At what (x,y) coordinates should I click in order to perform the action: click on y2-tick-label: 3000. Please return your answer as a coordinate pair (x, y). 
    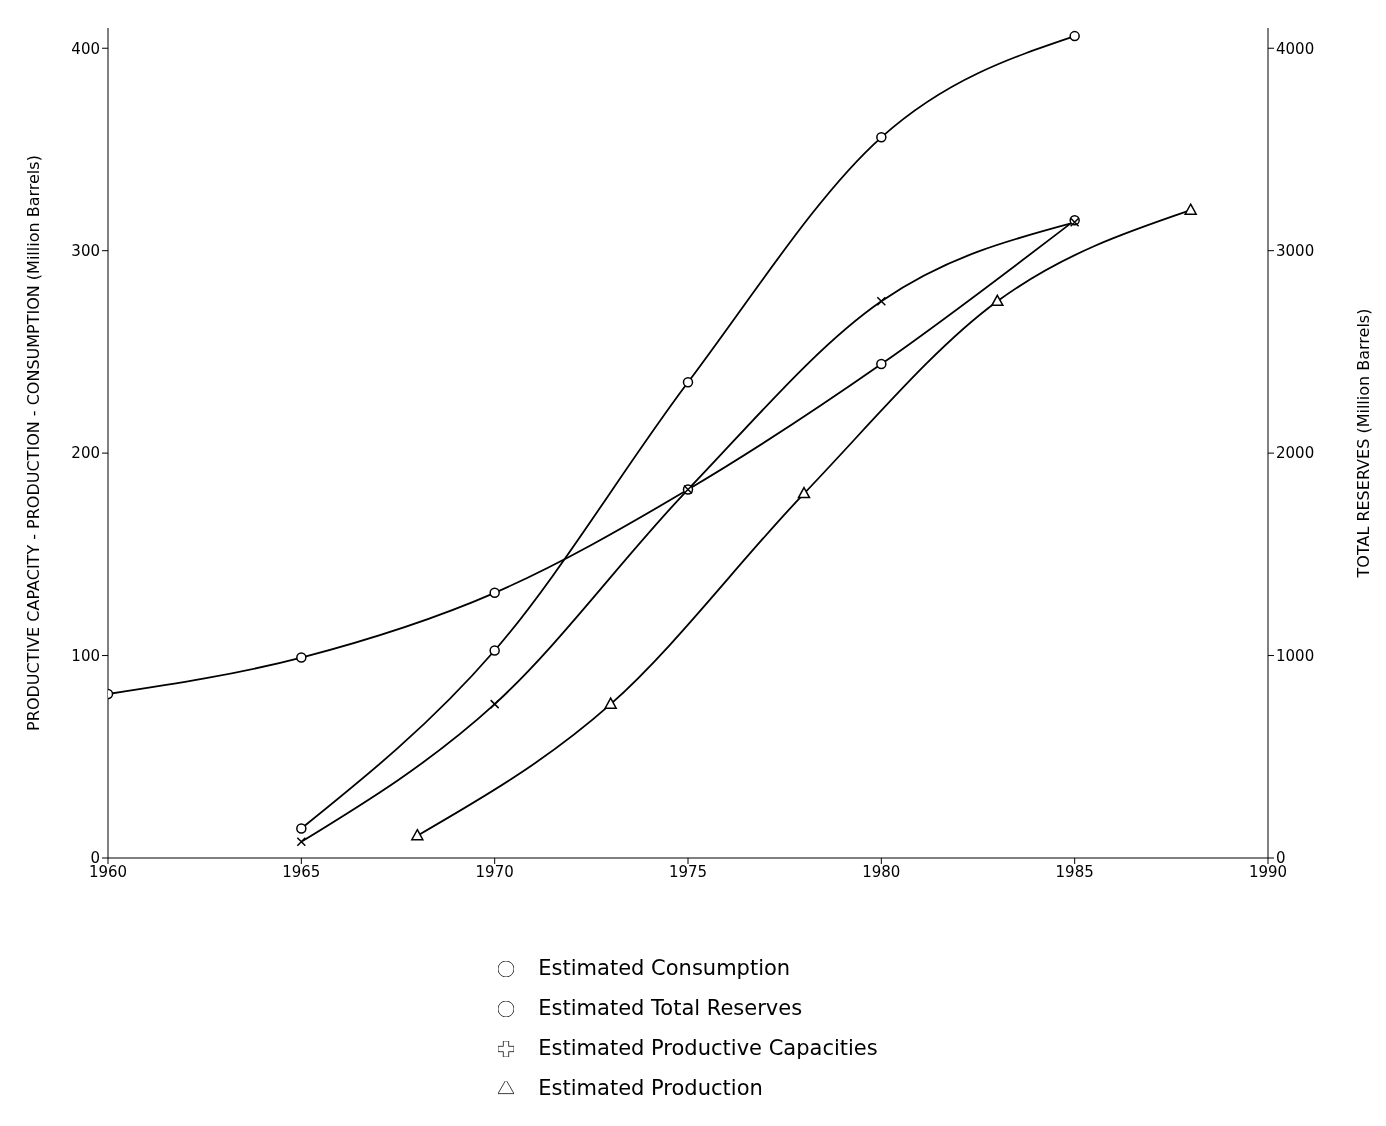
    Looking at the image, I should click on (1295, 251).